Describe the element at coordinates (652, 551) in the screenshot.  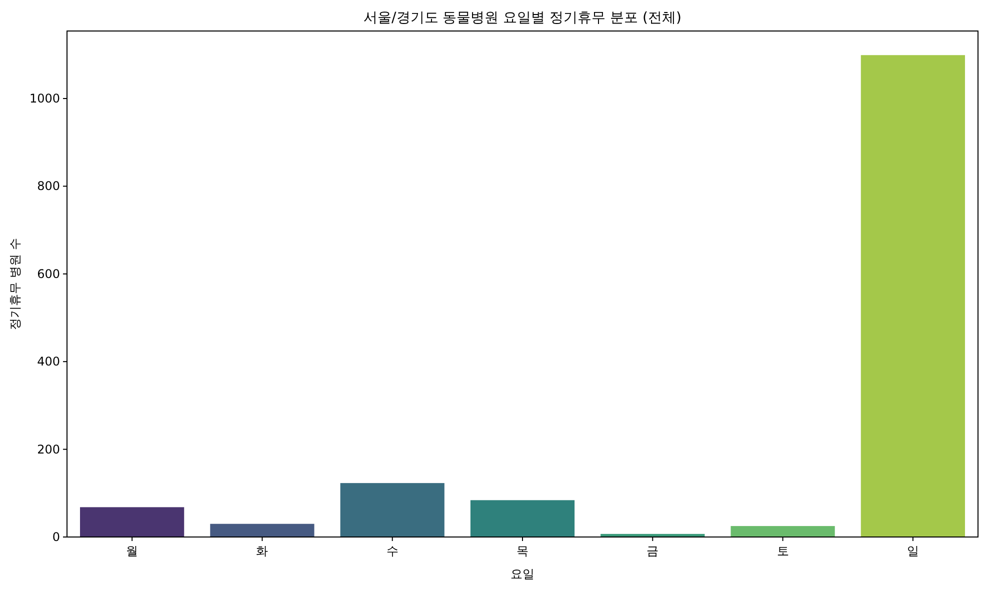
I see `x-tick-label: 금` at that location.